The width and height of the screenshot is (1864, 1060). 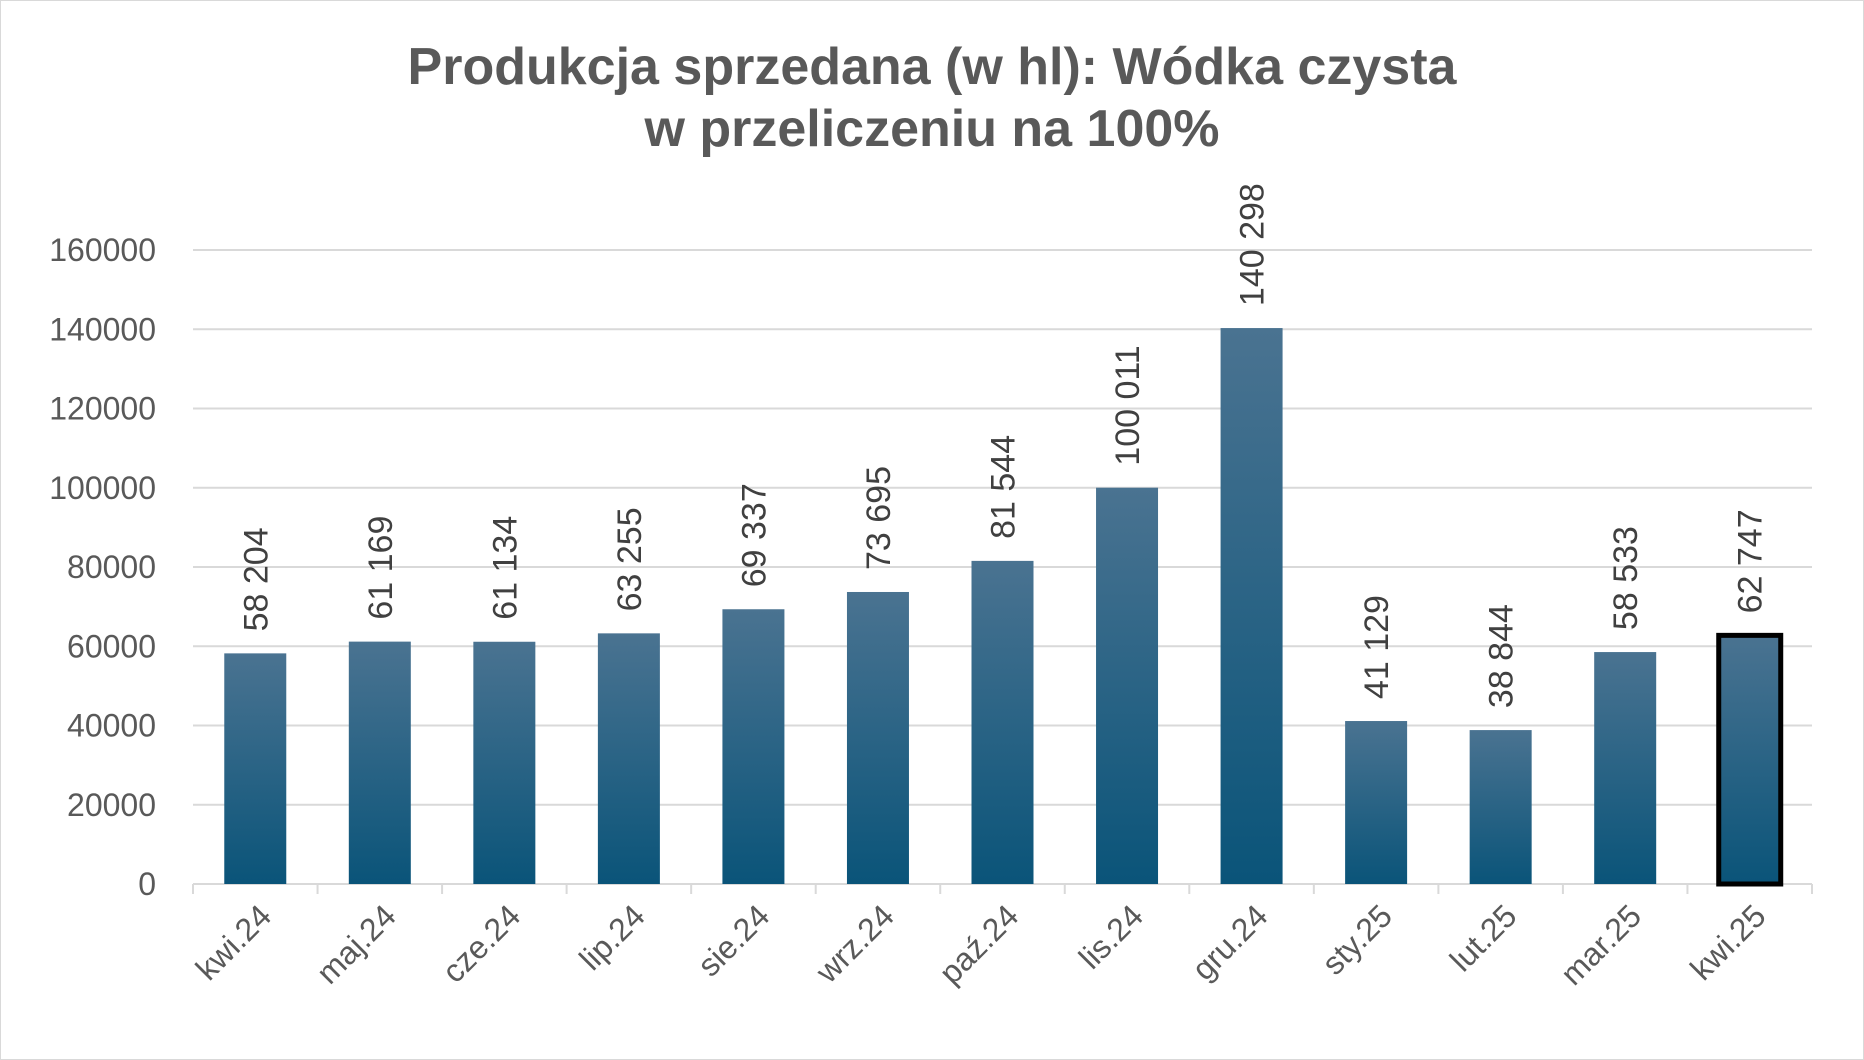 I want to click on x-tick-label: mar.25, so click(x=1601, y=944).